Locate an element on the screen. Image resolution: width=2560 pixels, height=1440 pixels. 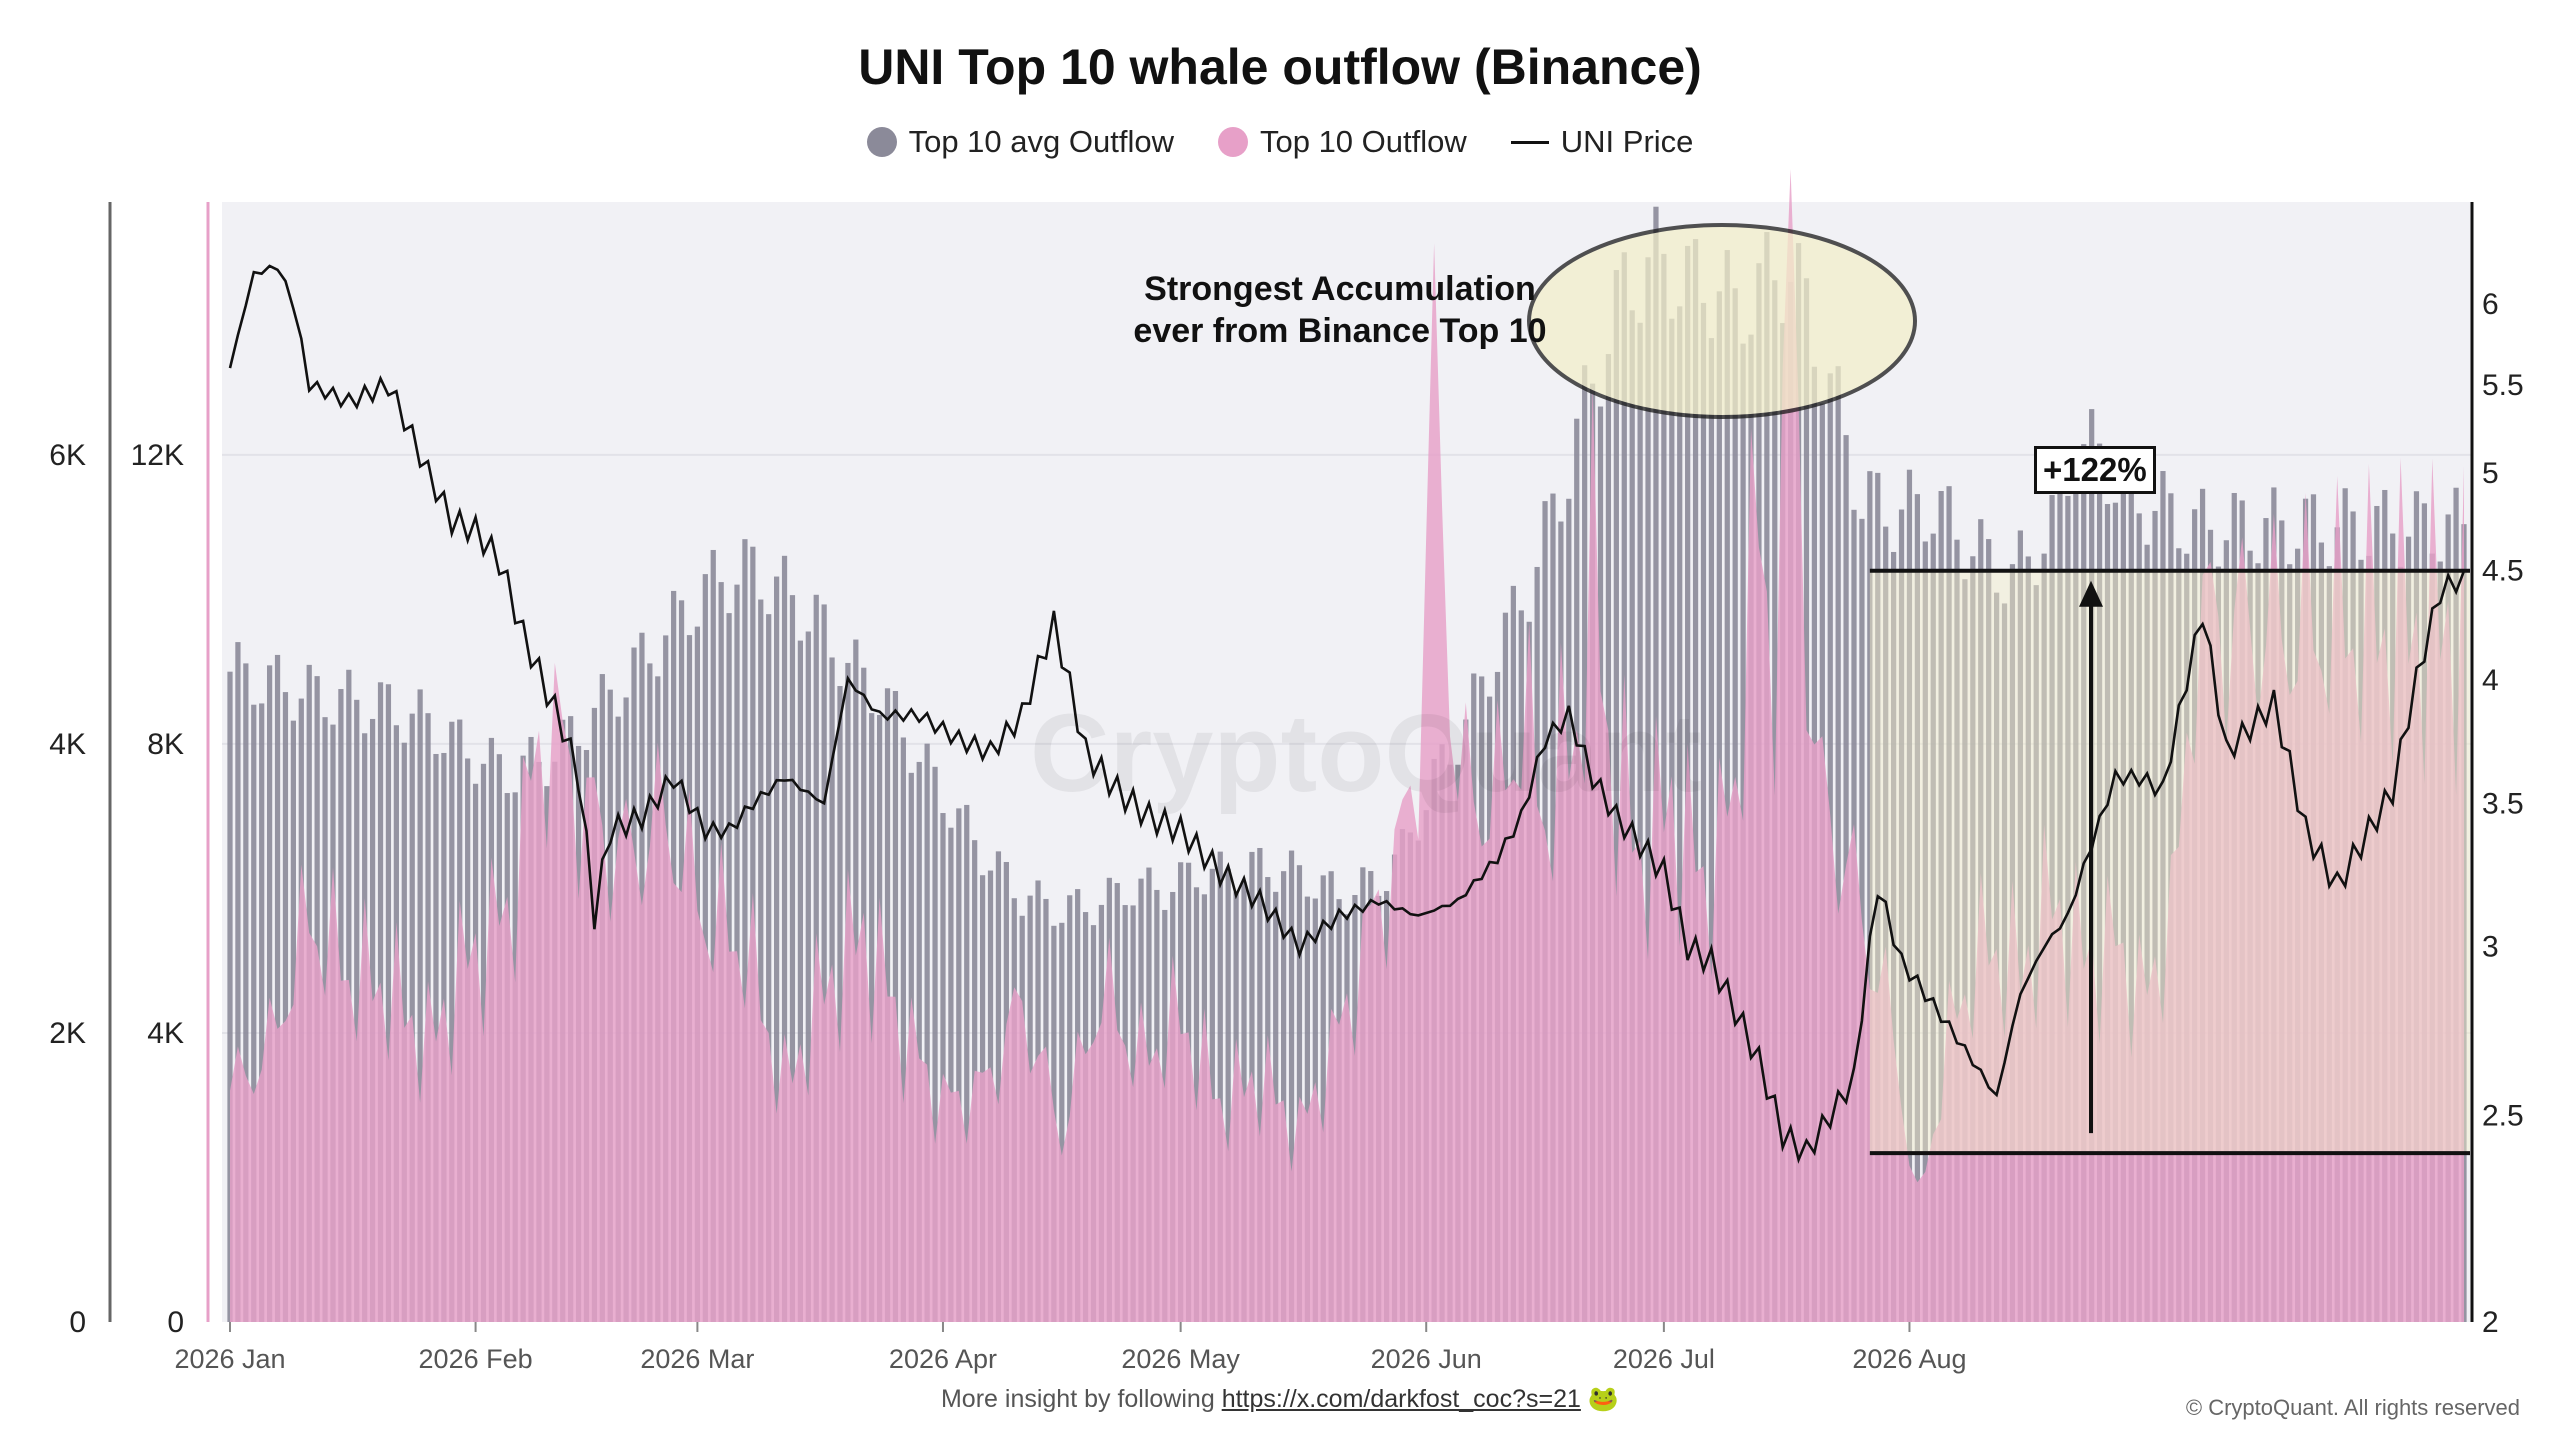
legend-item-outflow: Top 10 Outflow is located at coordinates (1342, 142).